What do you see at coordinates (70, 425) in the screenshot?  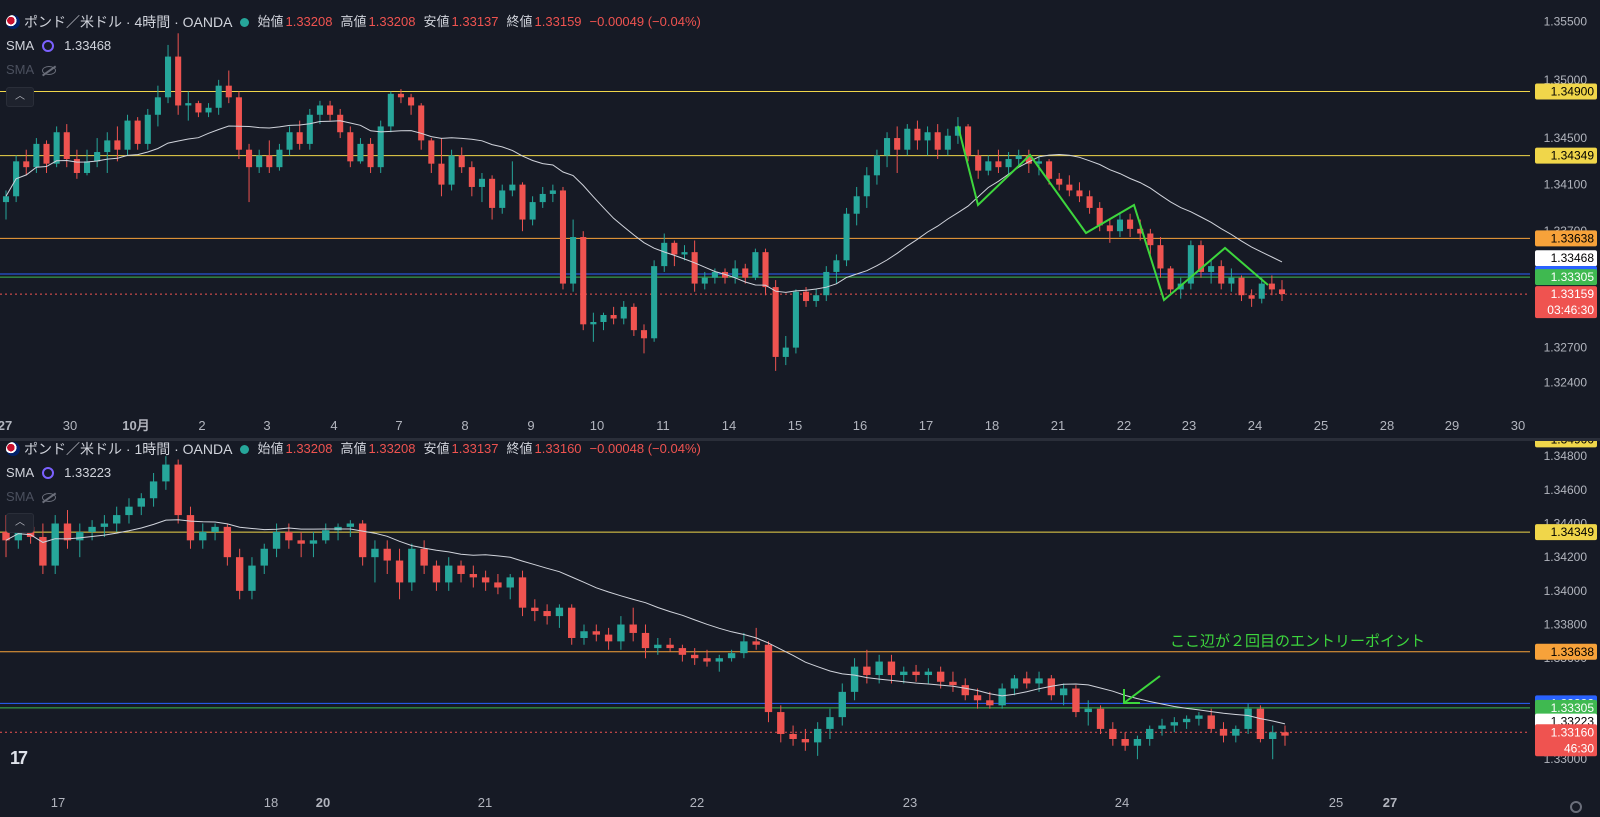 I see `time-axis-label: 30` at bounding box center [70, 425].